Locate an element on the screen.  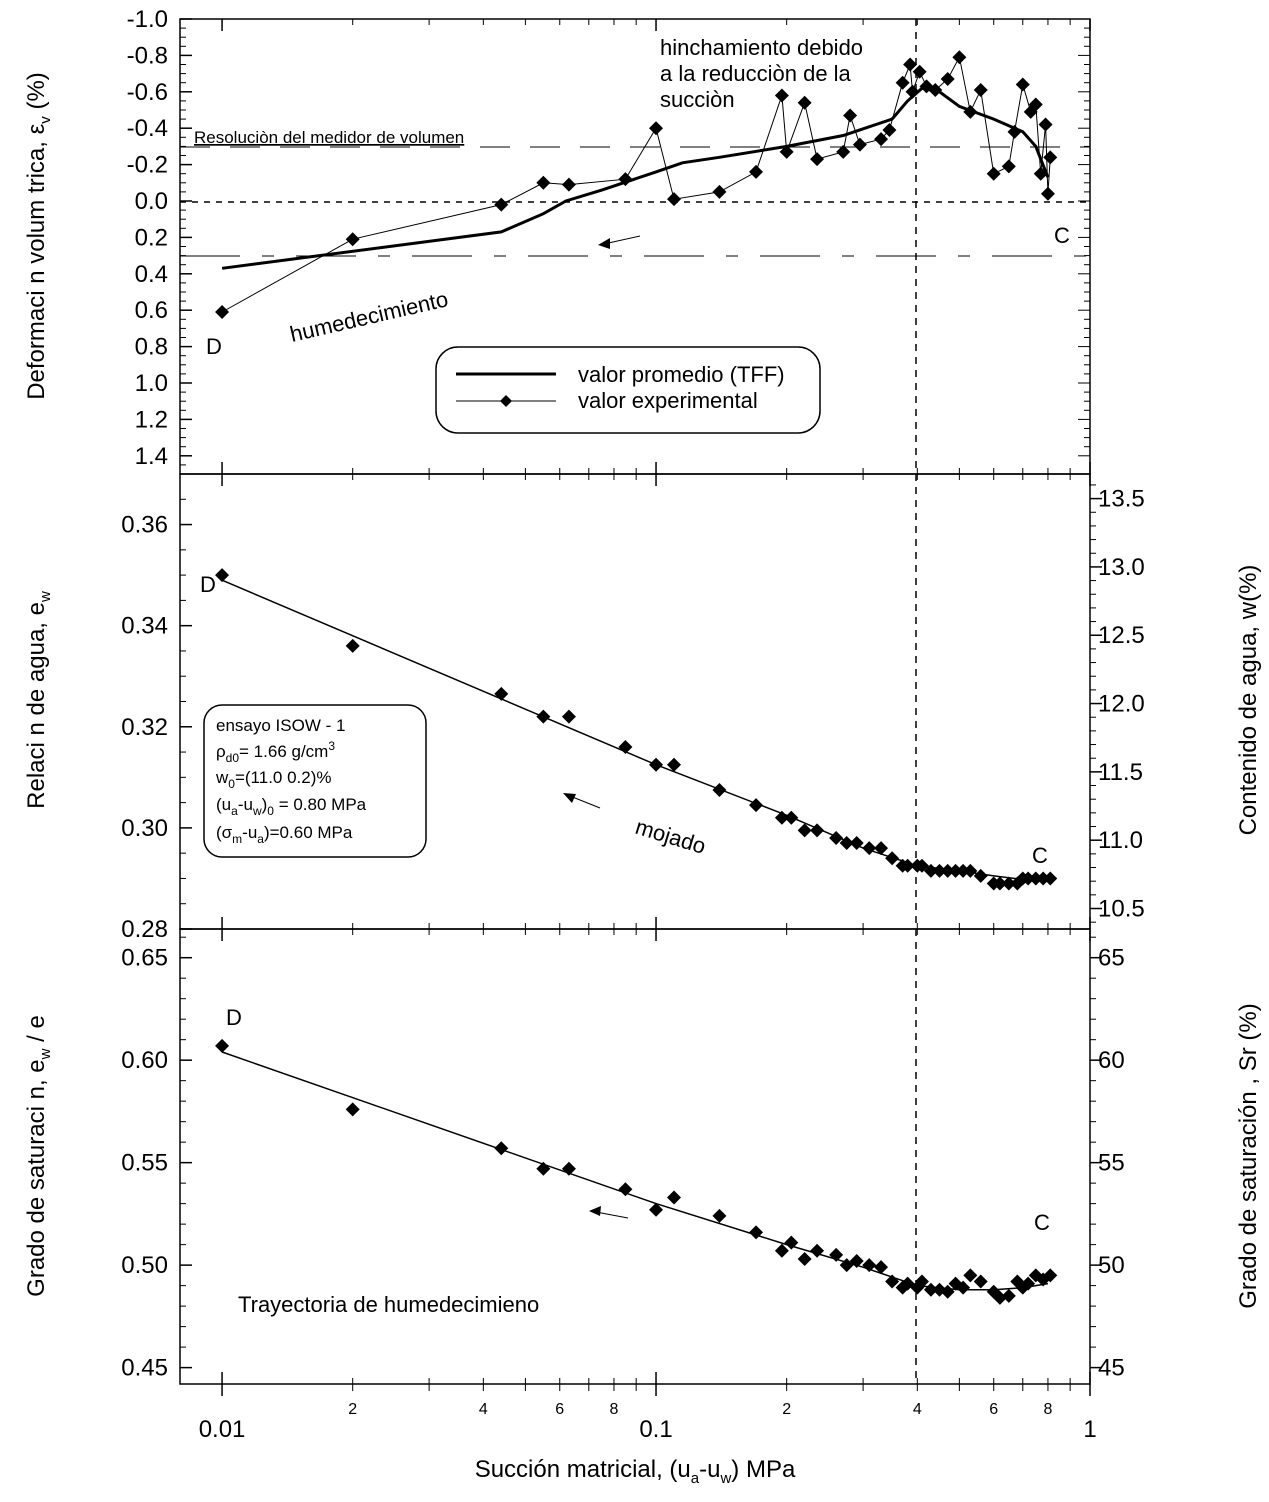
legend-avg-label: valor promedio (TFF) is located at coordinates (681, 374).